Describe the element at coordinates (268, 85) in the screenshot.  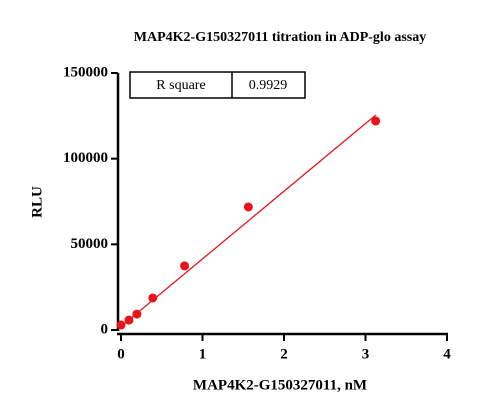
I see `stats-value: 0.9929` at that location.